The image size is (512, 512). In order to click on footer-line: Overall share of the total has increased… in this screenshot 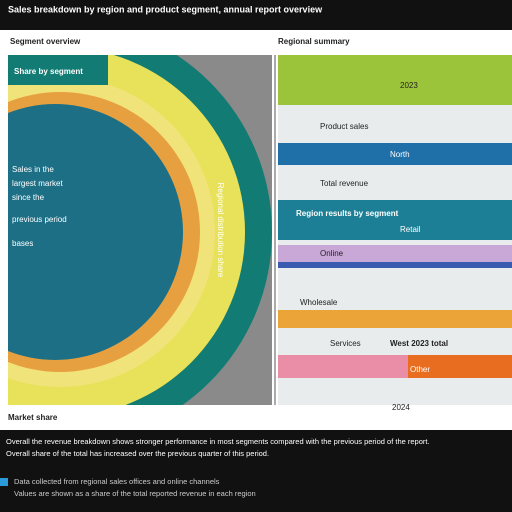, I will do `click(137, 453)`.